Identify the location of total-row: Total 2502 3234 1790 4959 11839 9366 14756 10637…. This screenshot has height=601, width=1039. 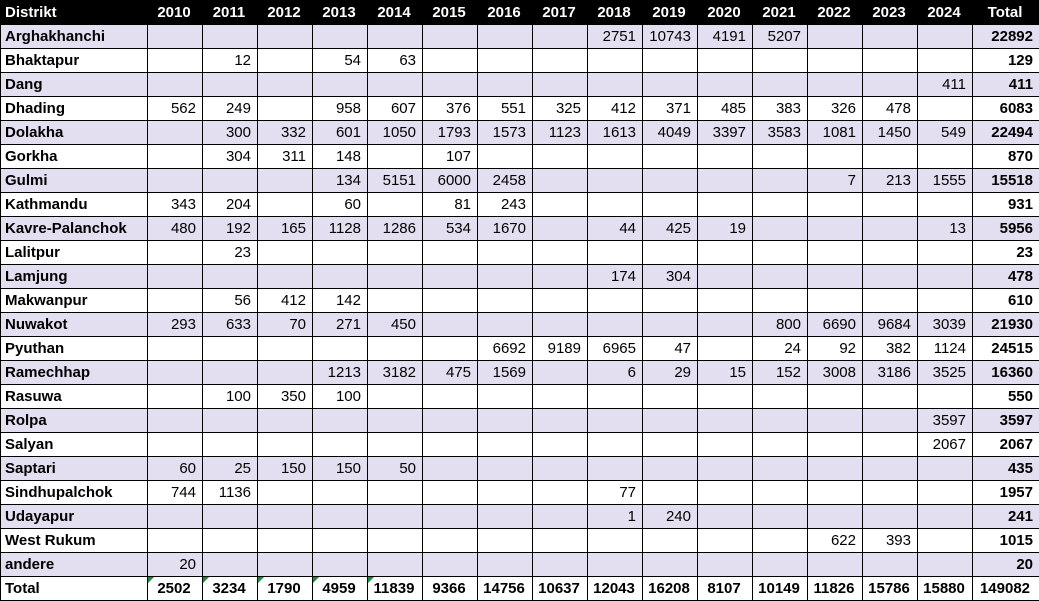
(519, 588).